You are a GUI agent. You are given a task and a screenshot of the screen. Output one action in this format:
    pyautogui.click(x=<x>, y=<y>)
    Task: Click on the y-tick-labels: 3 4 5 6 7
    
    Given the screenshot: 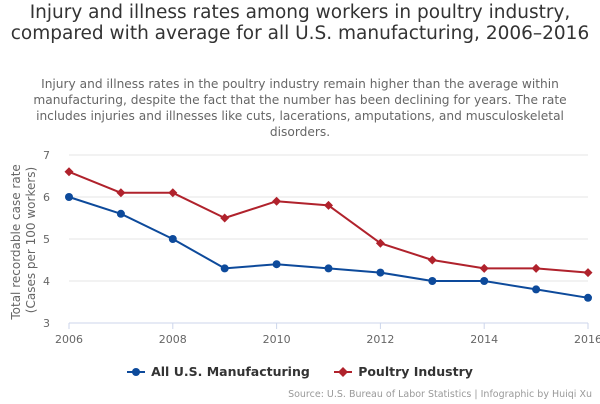 What is the action you would take?
    pyautogui.click(x=46, y=239)
    